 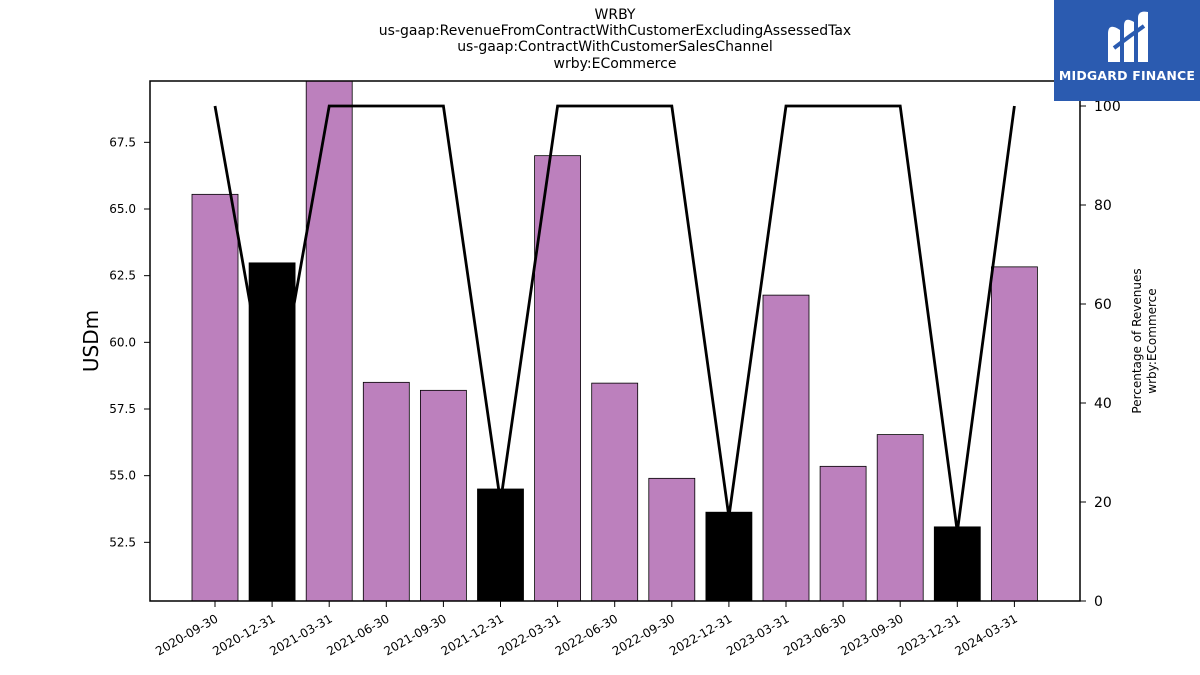 I want to click on x-tick-label: 2021-09-30, so click(x=414, y=634).